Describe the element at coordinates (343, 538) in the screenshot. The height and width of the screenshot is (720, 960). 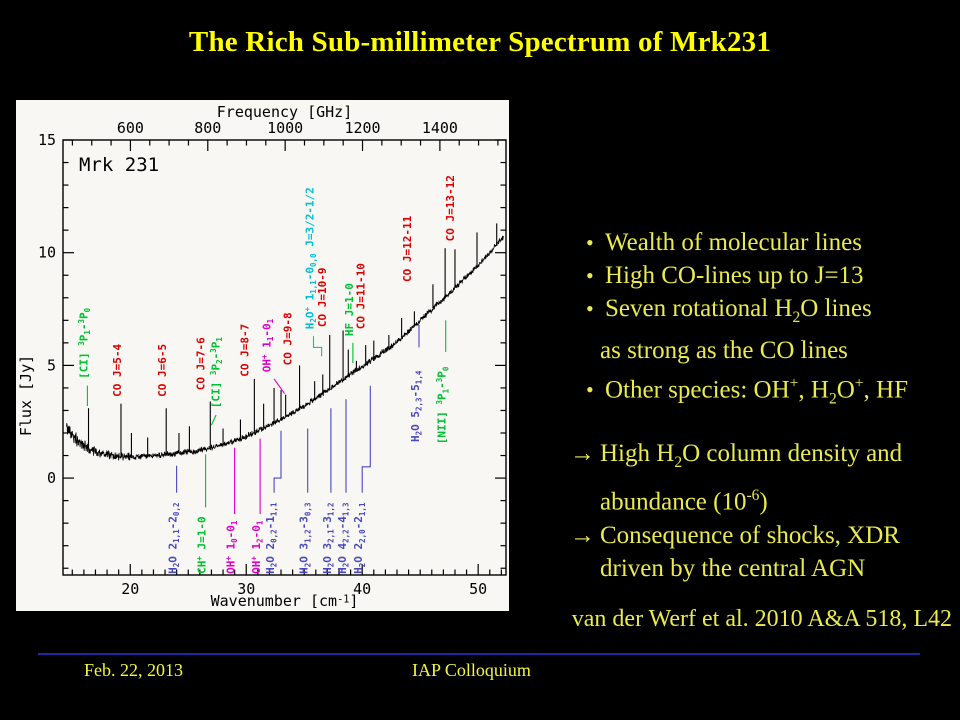
I see `line-label: H2O 42,2-41,3` at that location.